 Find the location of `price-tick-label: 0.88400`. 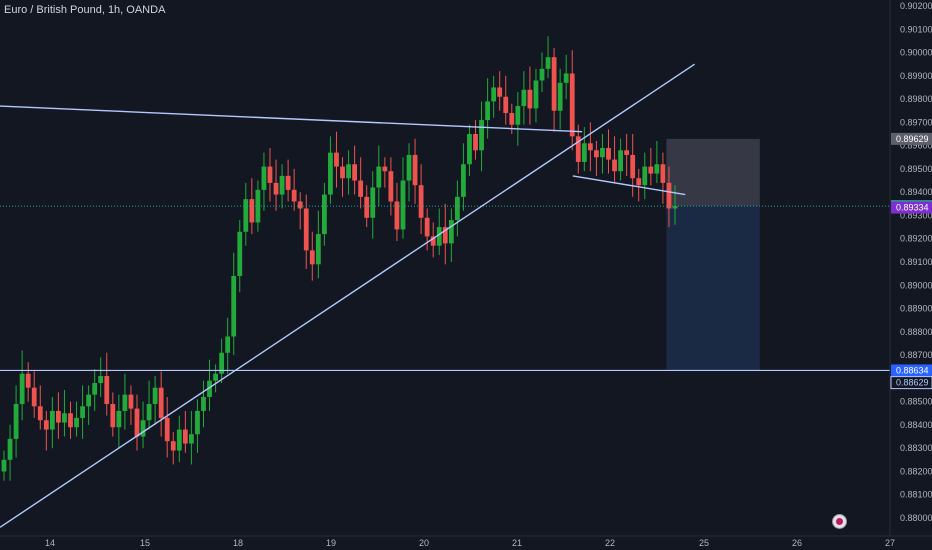

price-tick-label: 0.88400 is located at coordinates (916, 425).